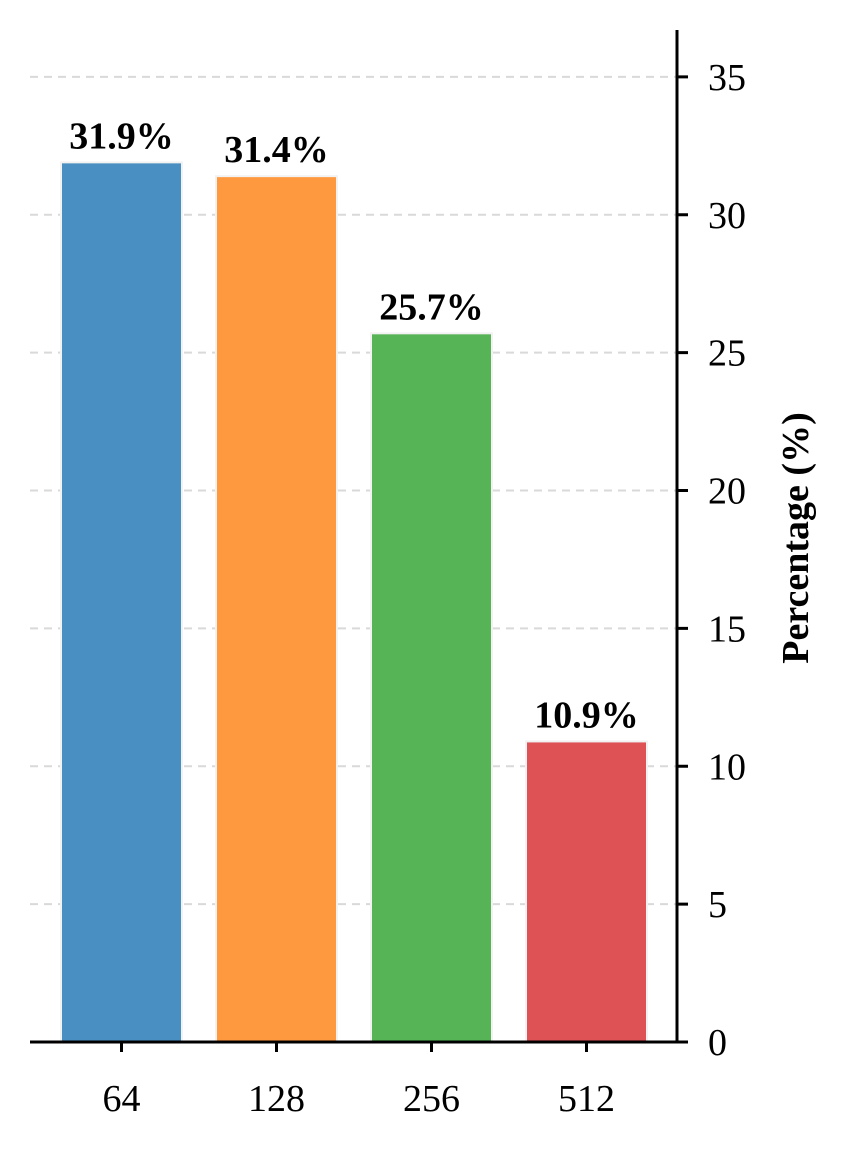 This screenshot has width=851, height=1150. What do you see at coordinates (727, 492) in the screenshot?
I see `y-tick-label: 20` at bounding box center [727, 492].